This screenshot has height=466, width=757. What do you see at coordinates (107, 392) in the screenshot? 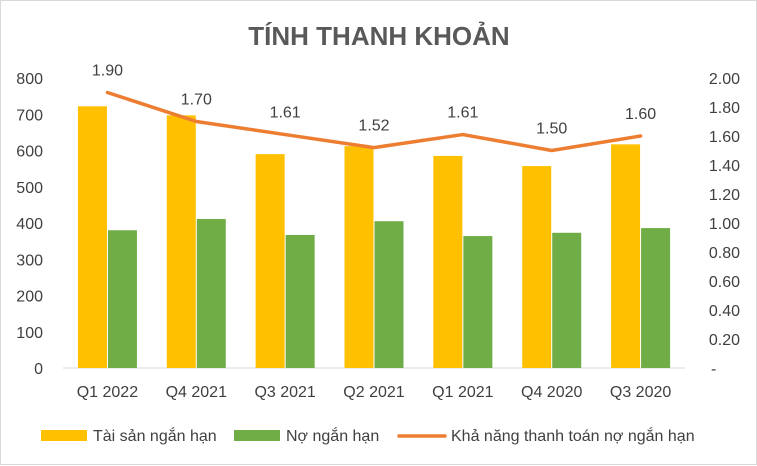
I see `x-axis-tick-label: Q1 2022` at bounding box center [107, 392].